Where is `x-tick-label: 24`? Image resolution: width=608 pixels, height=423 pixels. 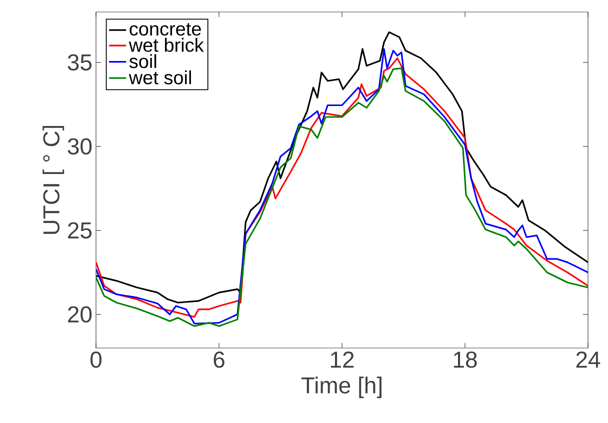
x-tick-label: 24 is located at coordinates (588, 360).